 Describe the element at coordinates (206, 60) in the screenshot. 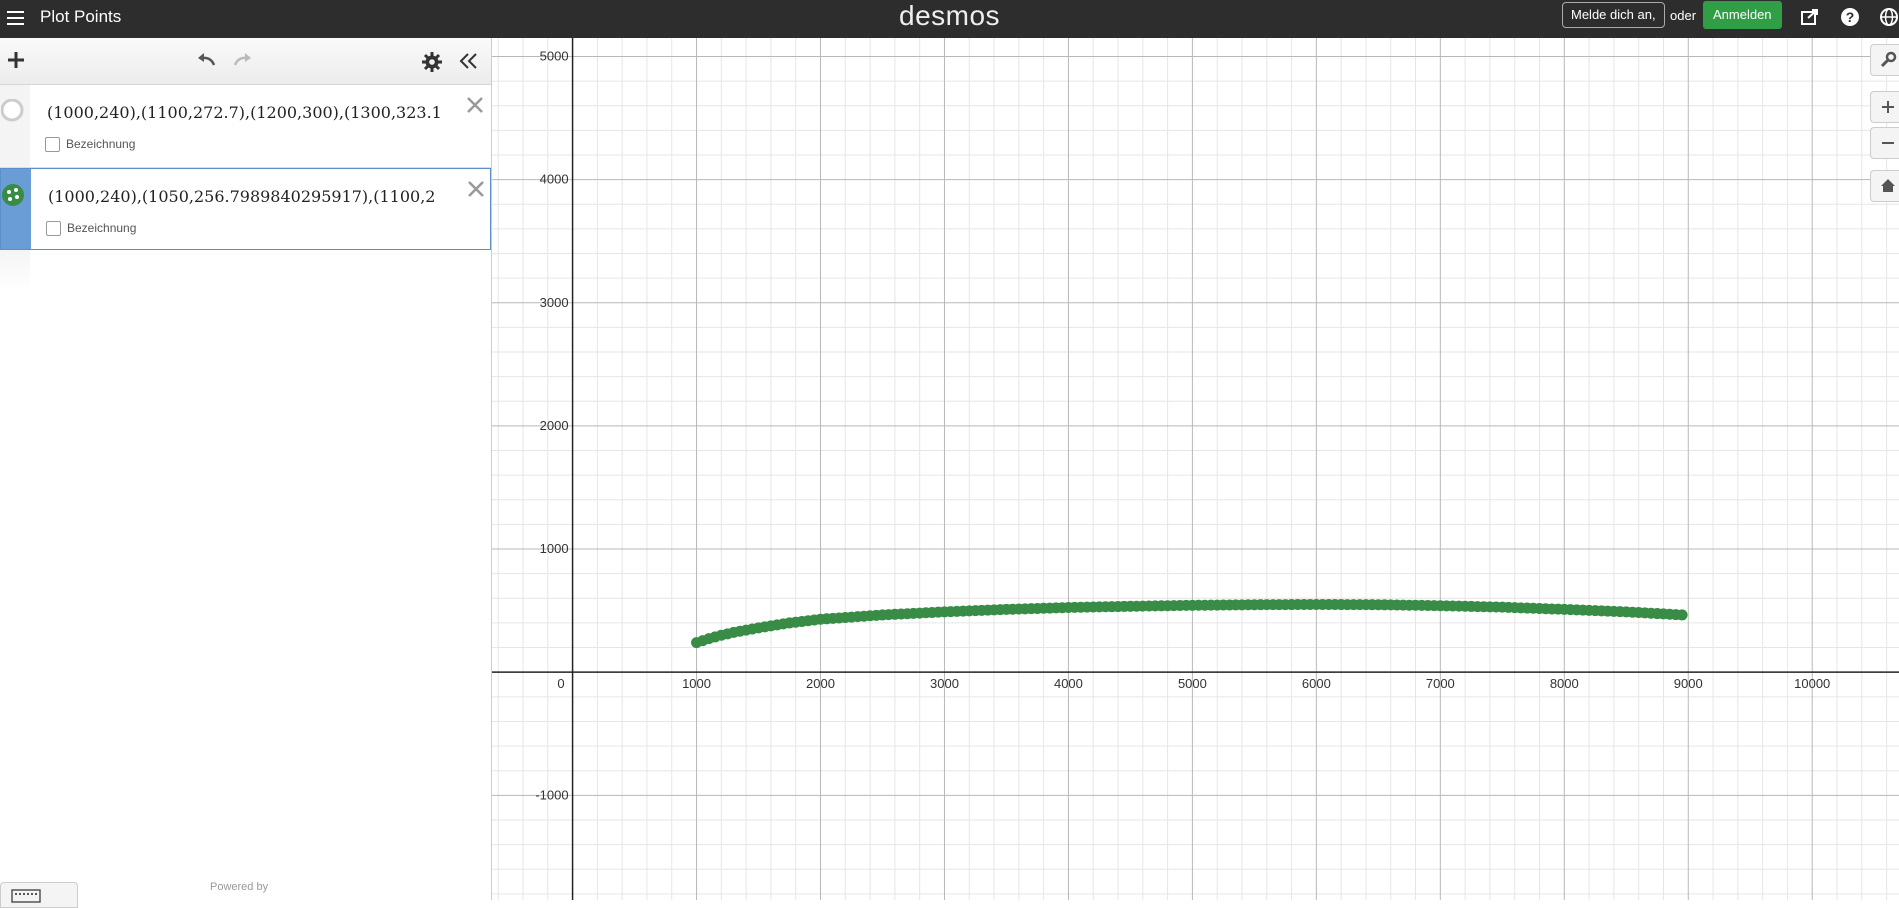

I see `undo-icon` at that location.